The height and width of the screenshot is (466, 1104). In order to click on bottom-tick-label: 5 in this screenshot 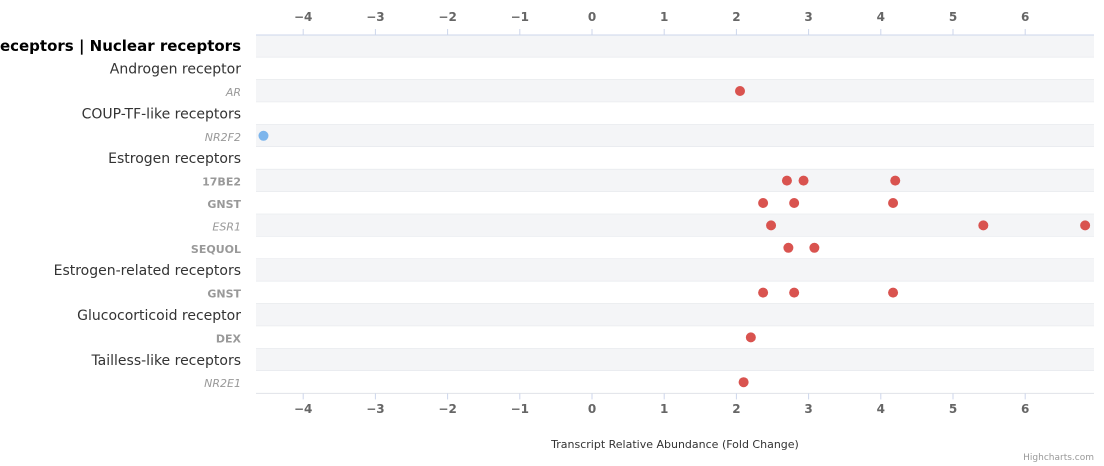, I will do `click(953, 409)`.